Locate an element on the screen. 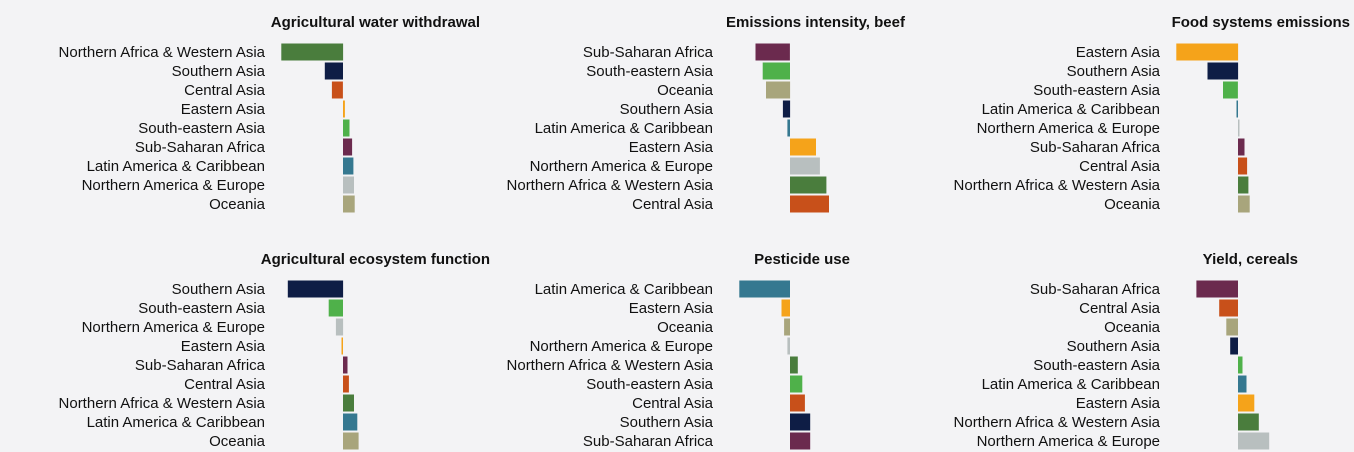 The image size is (1354, 452). chart-title: Pesticide use is located at coordinates (802, 259).